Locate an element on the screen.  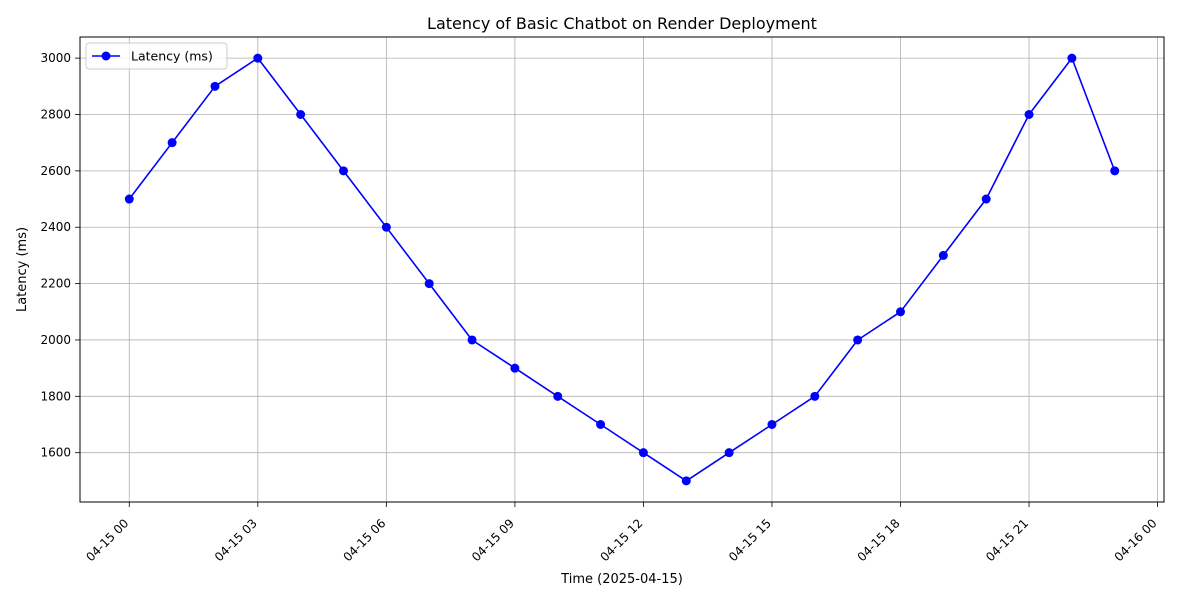
y-tick-label: 1800 is located at coordinates (55, 396).